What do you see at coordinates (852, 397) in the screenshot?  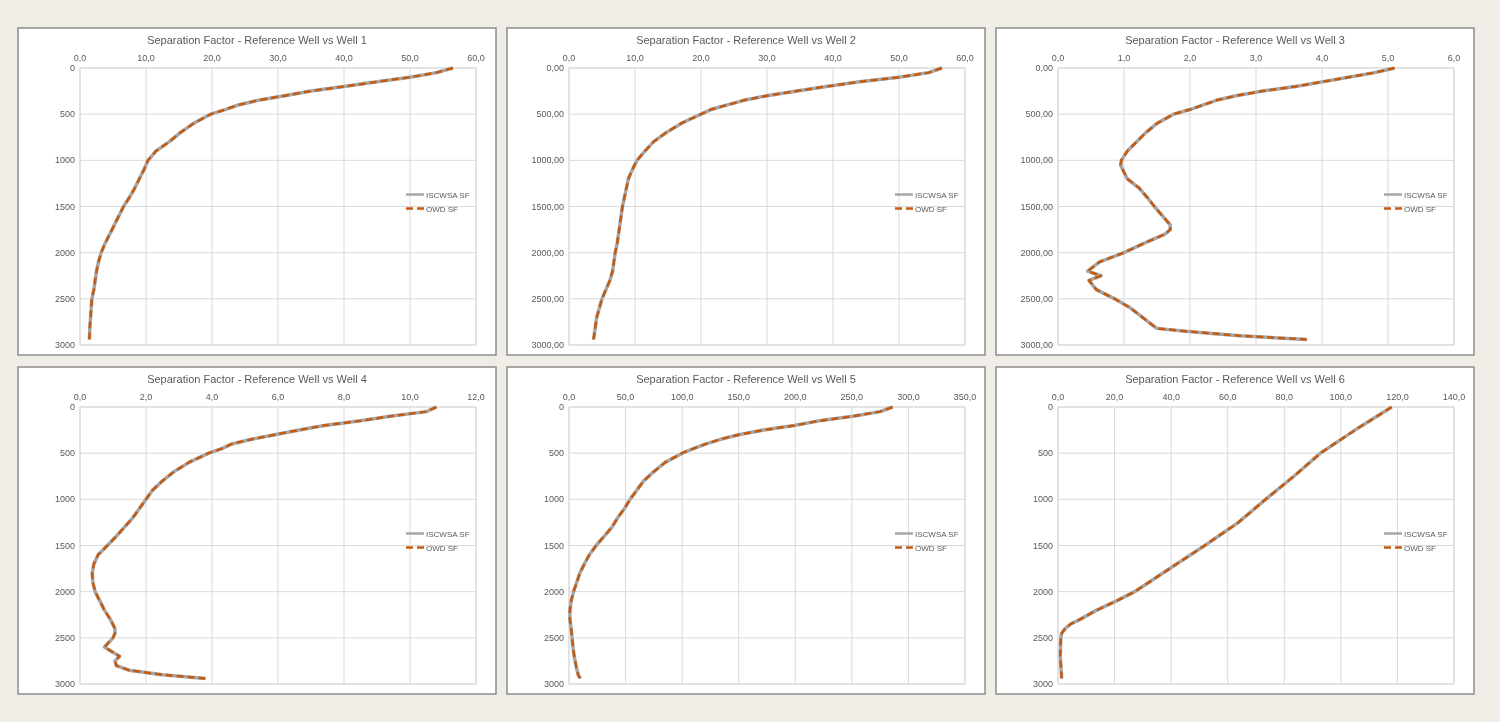 I see `x-tick-label: 250,0` at bounding box center [852, 397].